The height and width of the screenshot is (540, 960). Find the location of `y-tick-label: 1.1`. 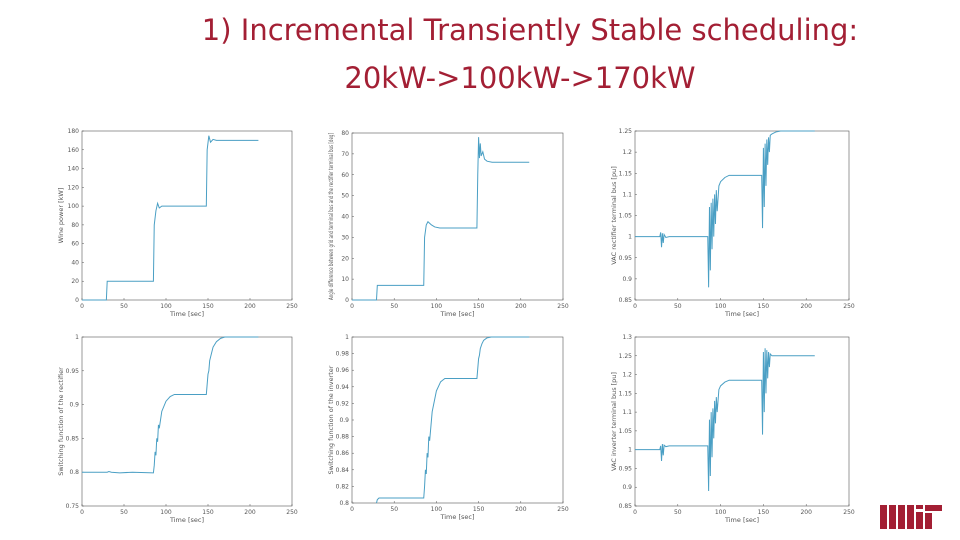

y-tick-label: 1.1 is located at coordinates (627, 194).